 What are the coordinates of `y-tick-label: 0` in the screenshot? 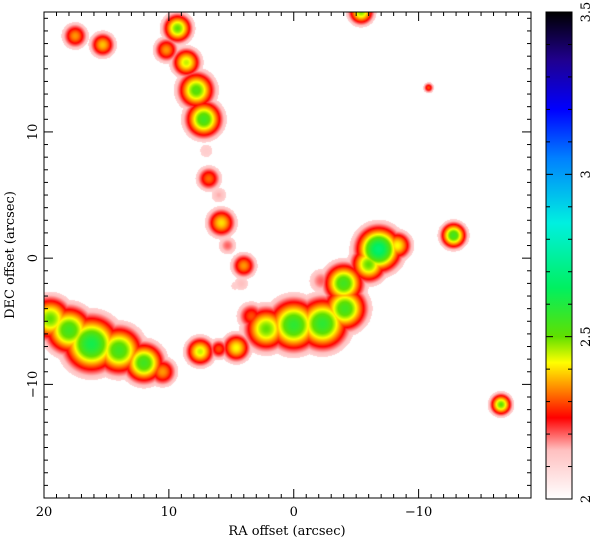 It's located at (33, 258).